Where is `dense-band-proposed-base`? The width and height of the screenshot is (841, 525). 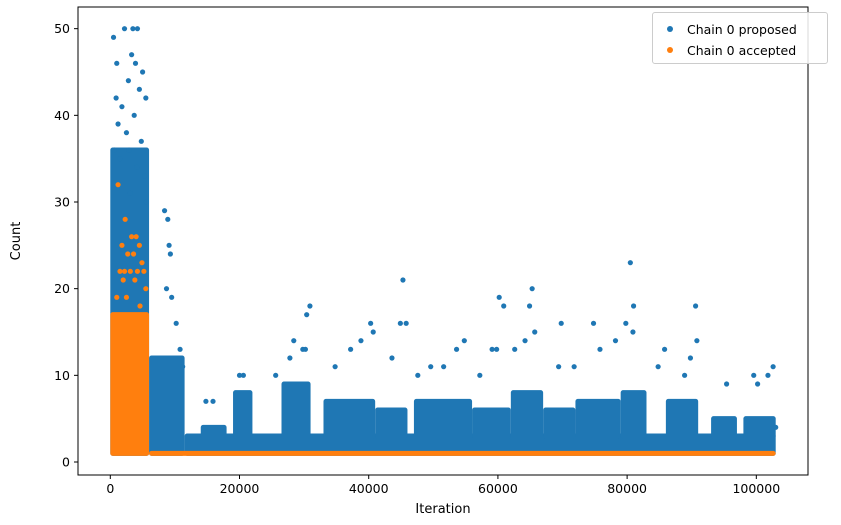
dense-band-proposed-base is located at coordinates (480, 444).